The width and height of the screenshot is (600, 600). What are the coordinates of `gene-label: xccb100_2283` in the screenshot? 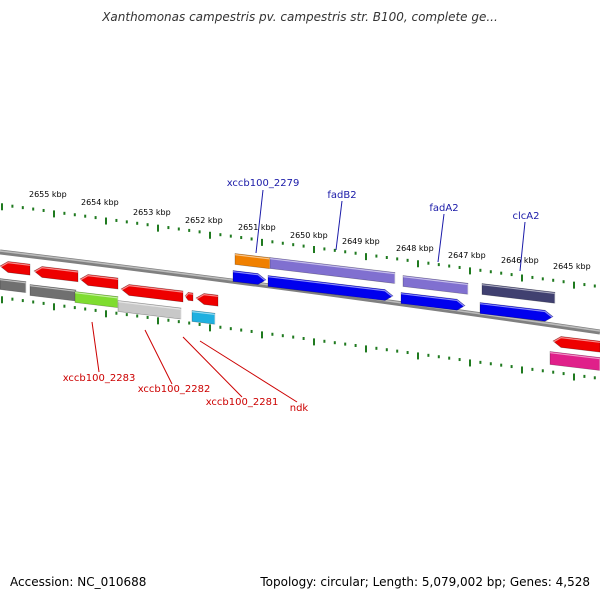 It's located at (99, 378).